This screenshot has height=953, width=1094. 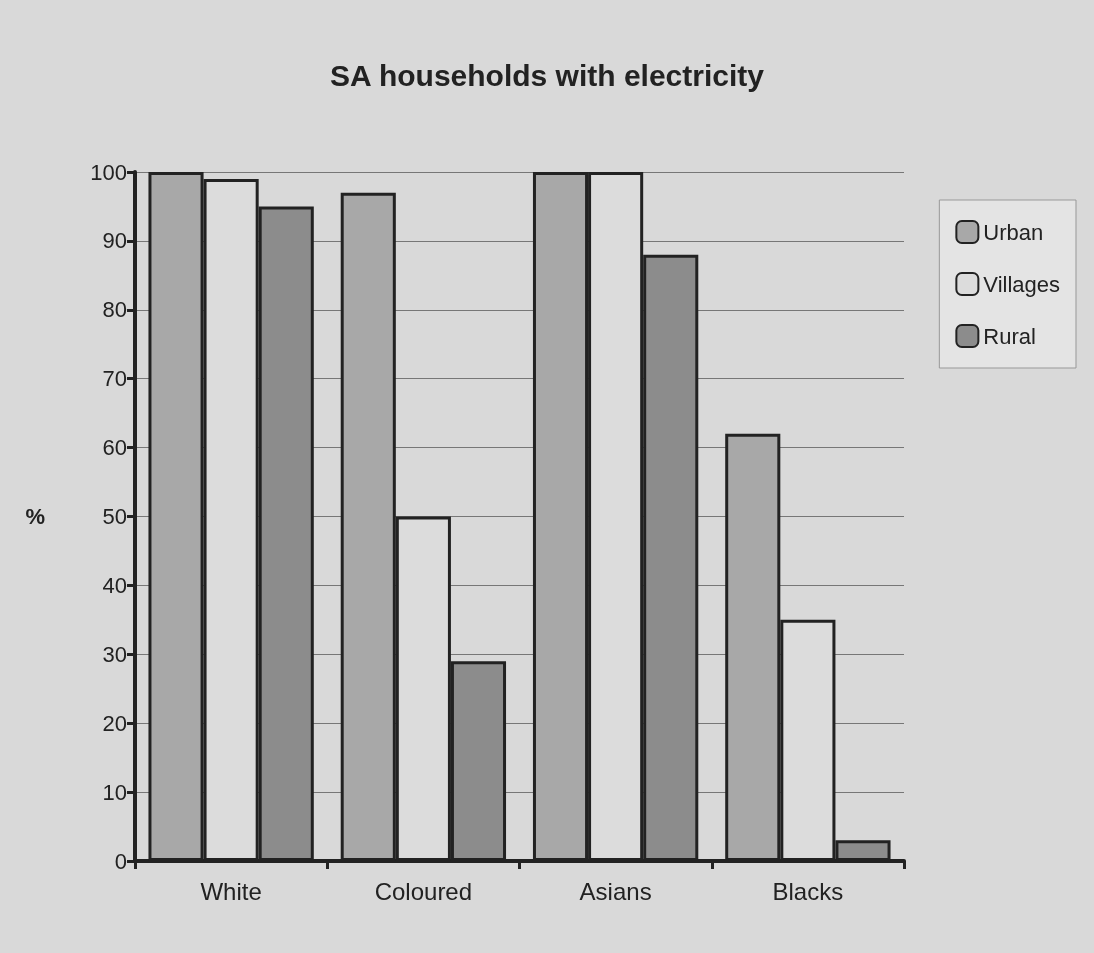 I want to click on x-tick-label: White, so click(x=231, y=891).